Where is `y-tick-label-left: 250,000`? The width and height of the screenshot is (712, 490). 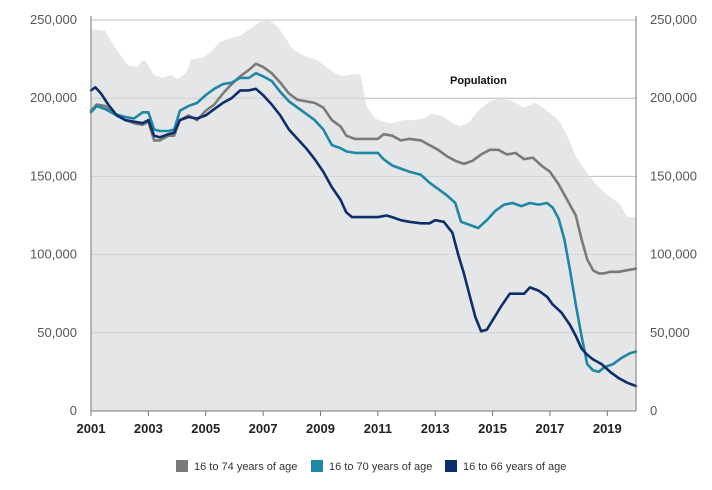
y-tick-label-left: 250,000 is located at coordinates (53, 19).